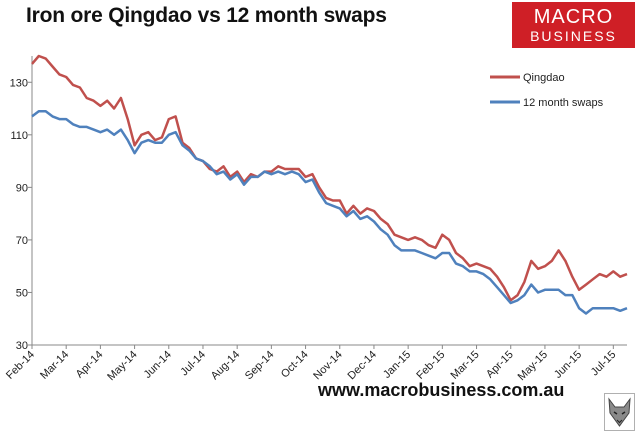 The image size is (639, 433). Describe the element at coordinates (22, 293) in the screenshot. I see `y-tick-label: 50` at that location.